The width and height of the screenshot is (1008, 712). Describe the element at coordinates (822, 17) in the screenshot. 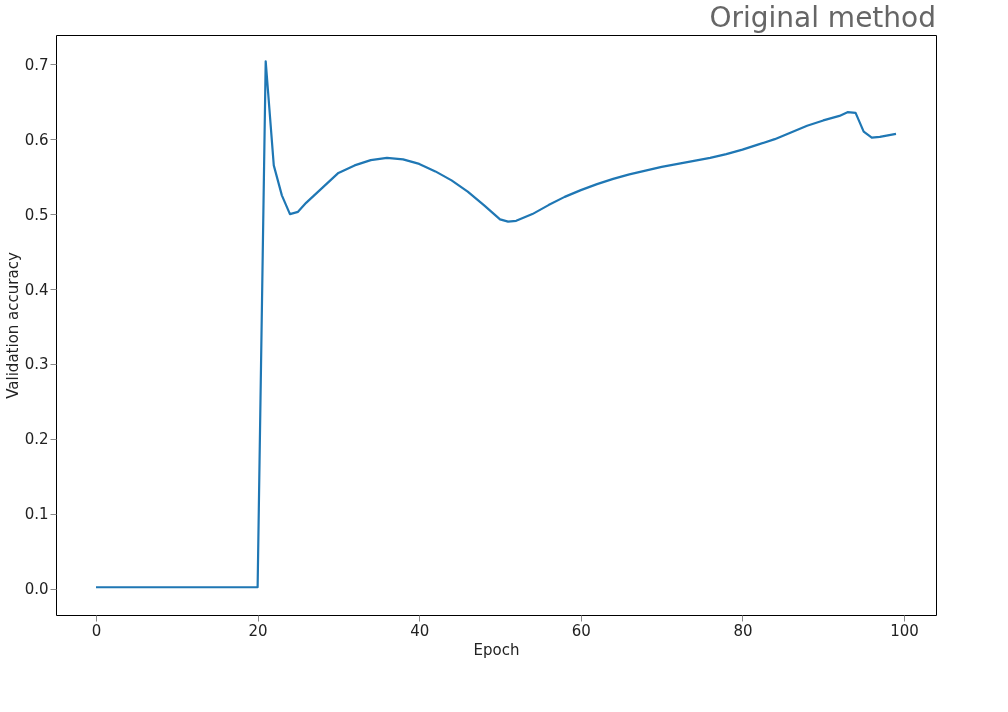

I see `chart-title: Original method` at that location.